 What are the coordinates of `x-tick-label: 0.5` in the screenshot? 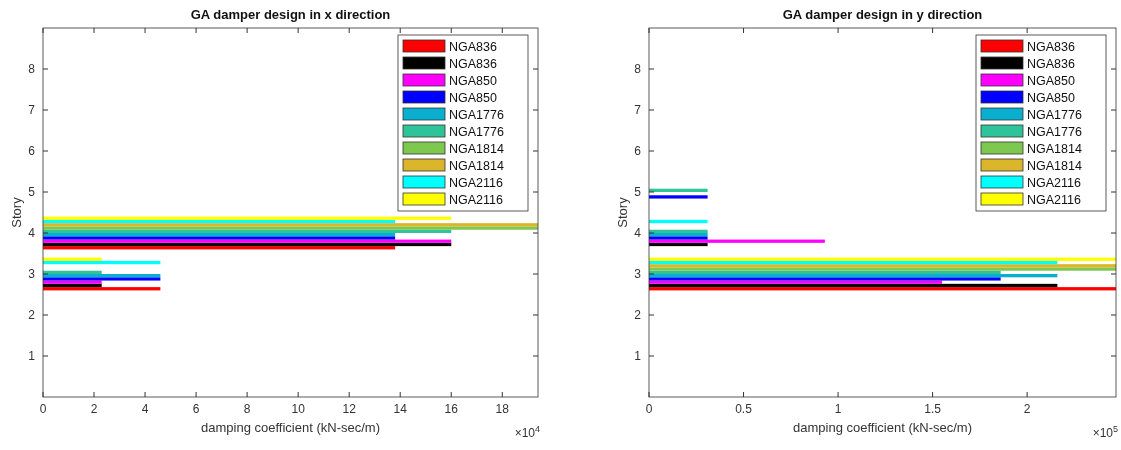 It's located at (744, 409).